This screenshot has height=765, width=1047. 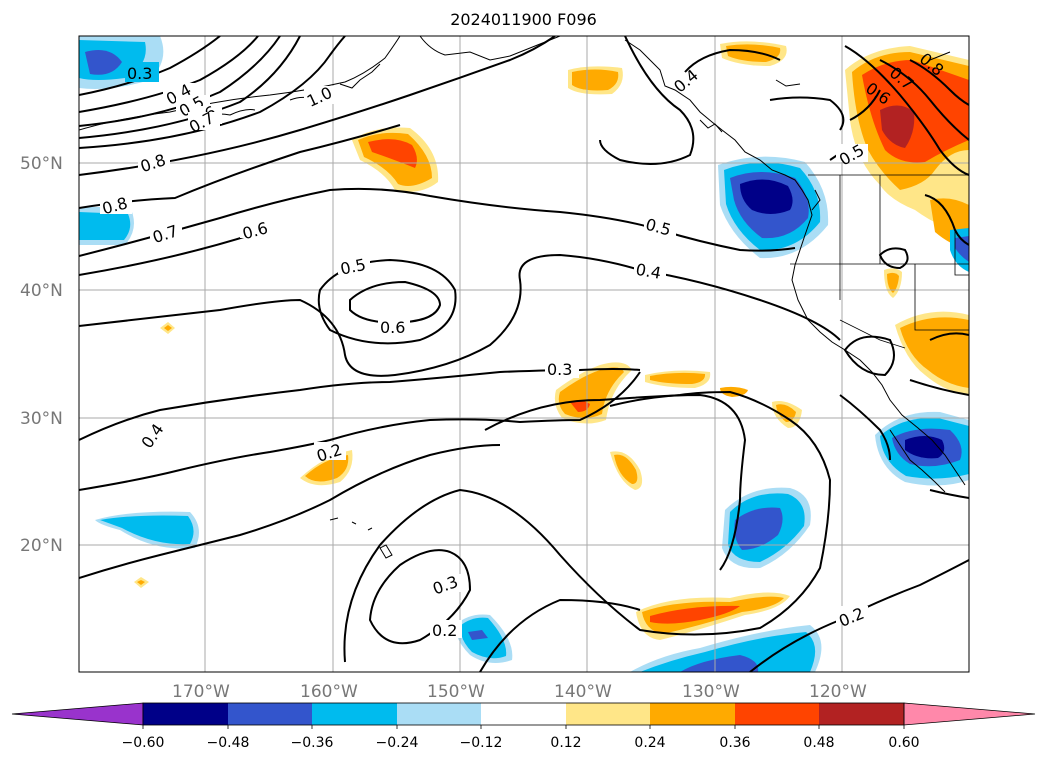 What do you see at coordinates (456, 692) in the screenshot?
I see `lon-label: 150°W` at bounding box center [456, 692].